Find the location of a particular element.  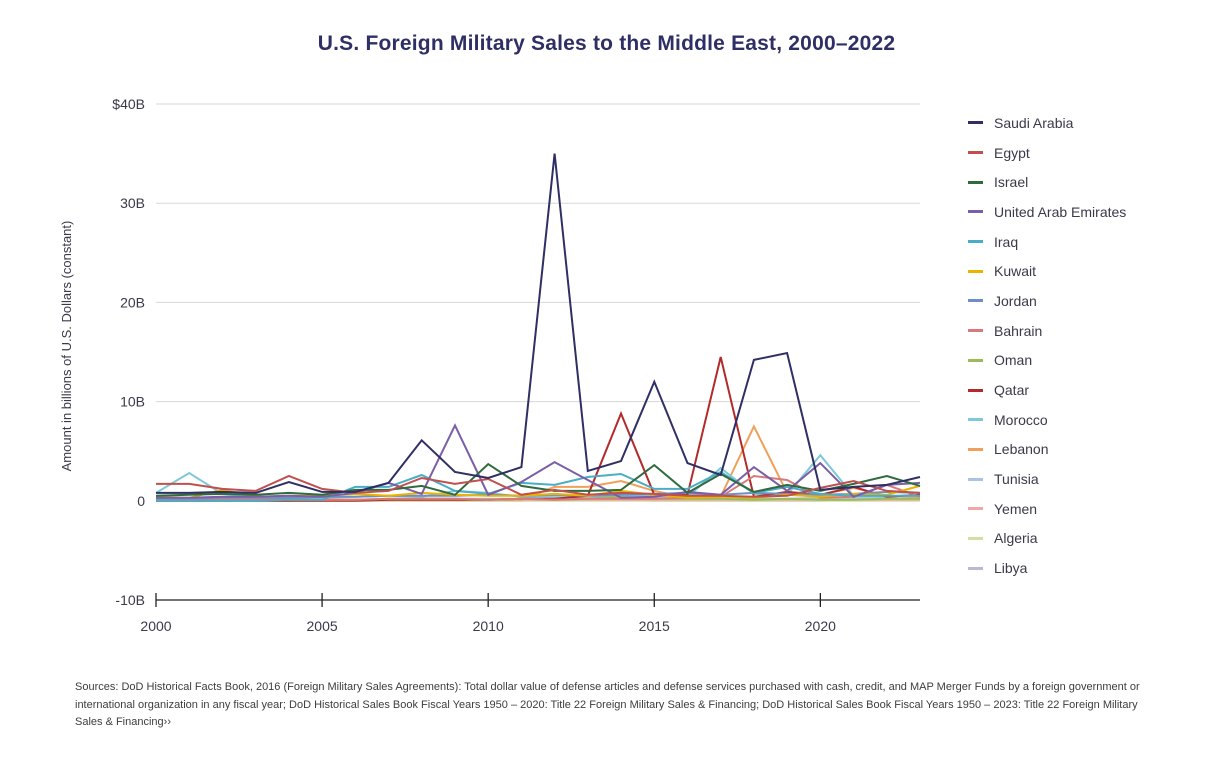

legend-item: Qatar is located at coordinates (1088, 390).